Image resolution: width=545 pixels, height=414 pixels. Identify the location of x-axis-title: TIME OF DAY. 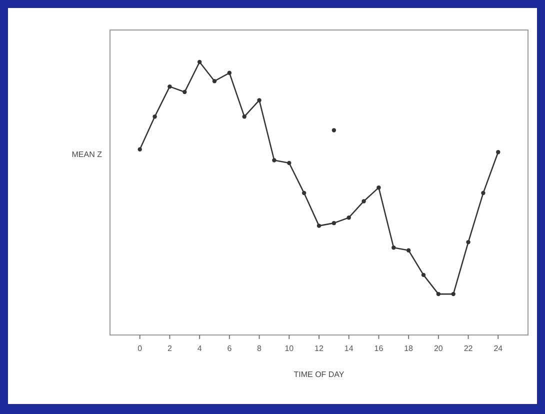
(319, 374).